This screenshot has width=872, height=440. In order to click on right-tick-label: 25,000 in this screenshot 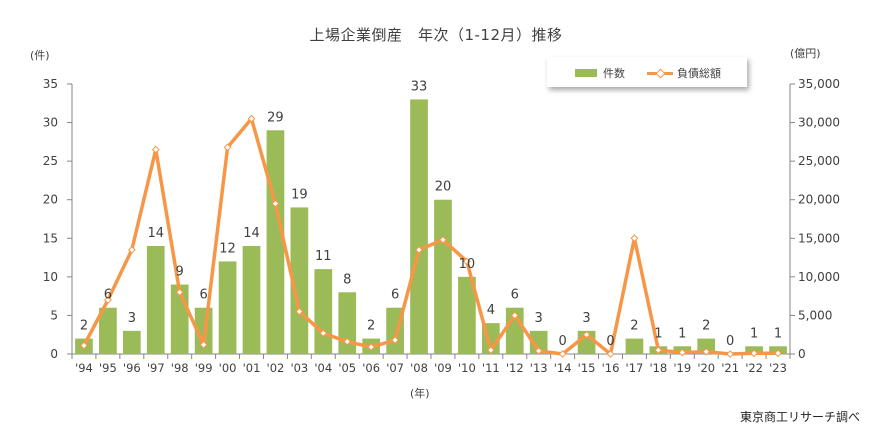, I will do `click(819, 161)`.